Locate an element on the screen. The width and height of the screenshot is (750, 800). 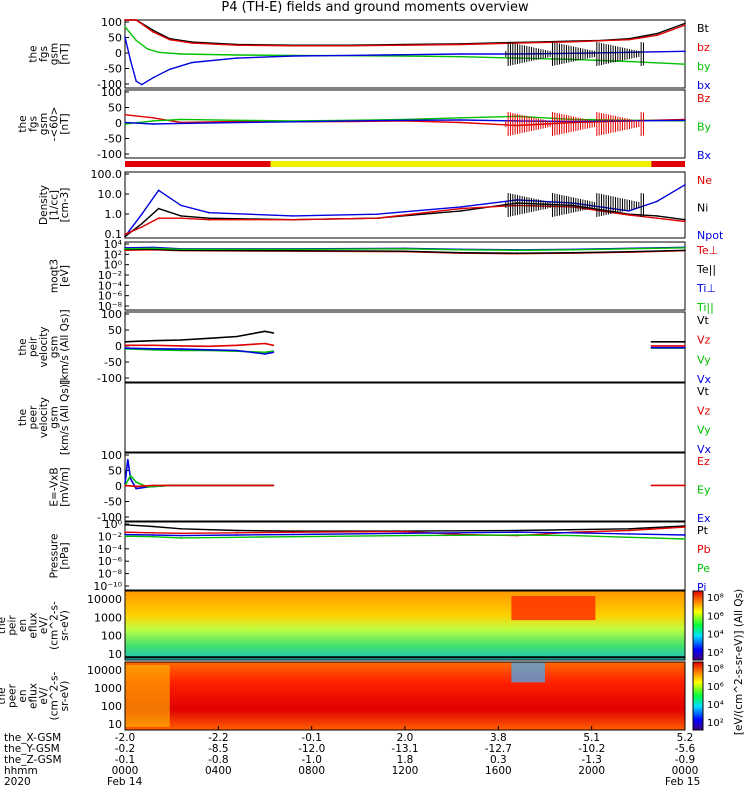
xaxis-value-0-3: 0000 is located at coordinates (125, 771).